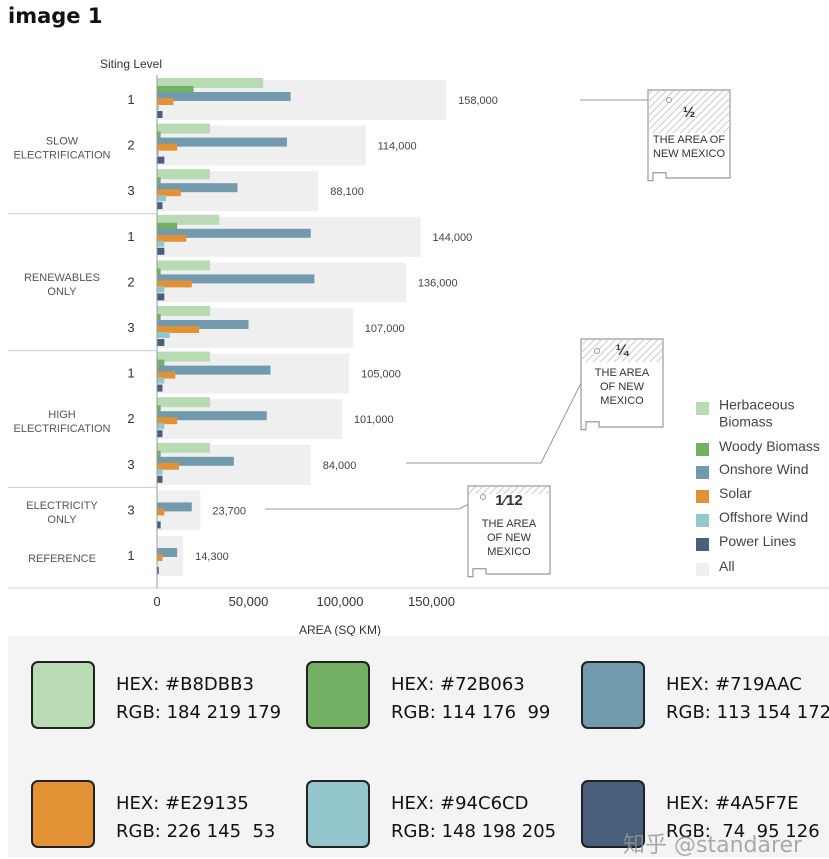 The width and height of the screenshot is (829, 859). Describe the element at coordinates (713, 845) in the screenshot. I see `watermark: 知乎 @standarer` at that location.